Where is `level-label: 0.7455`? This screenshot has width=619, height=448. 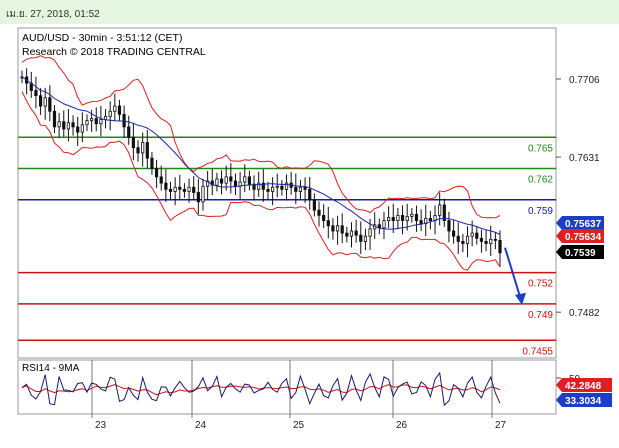 level-label: 0.7455 is located at coordinates (537, 351).